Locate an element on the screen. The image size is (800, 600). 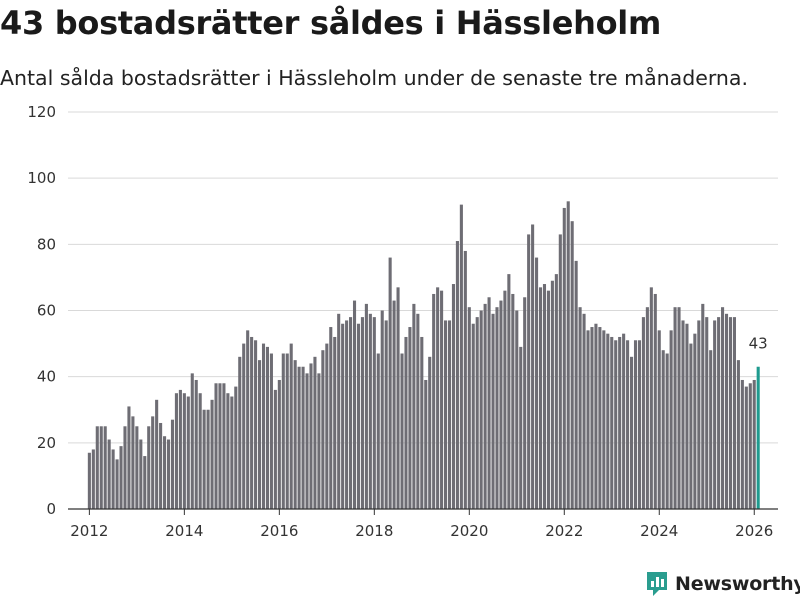
x-tick-label: 2024 is located at coordinates (659, 531).